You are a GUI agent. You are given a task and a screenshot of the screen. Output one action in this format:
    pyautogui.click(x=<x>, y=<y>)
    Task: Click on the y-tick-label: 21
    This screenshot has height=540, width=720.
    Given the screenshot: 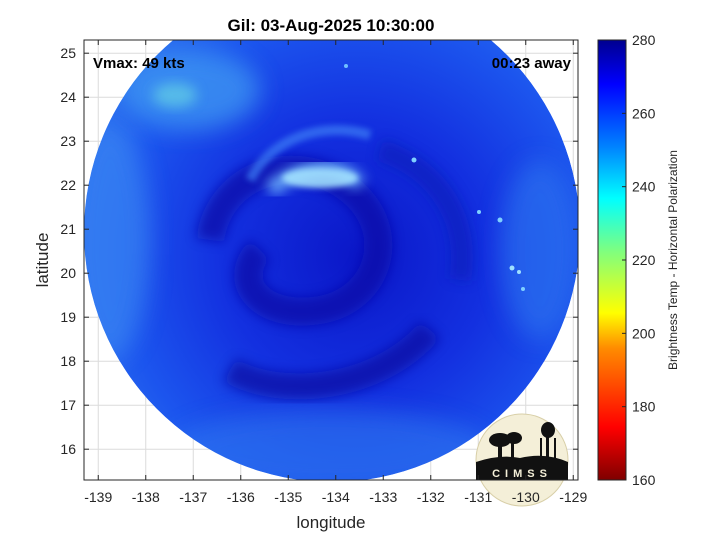 What is the action you would take?
    pyautogui.click(x=68, y=229)
    